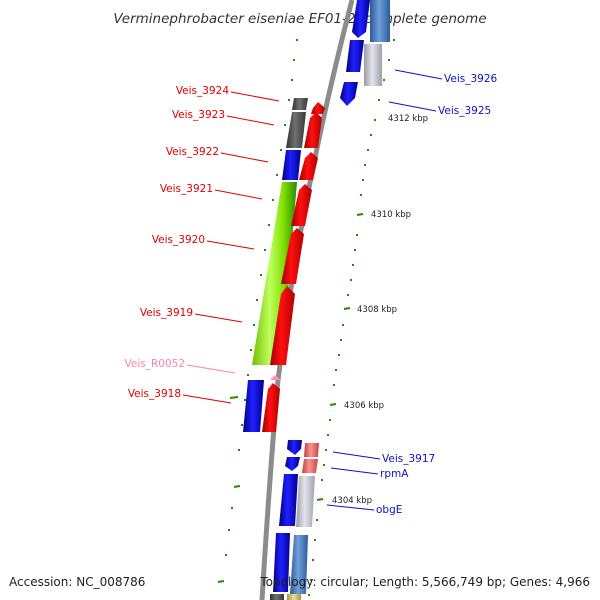  I want to click on gene-label-veis-3920: Veis_3920, so click(178, 240).